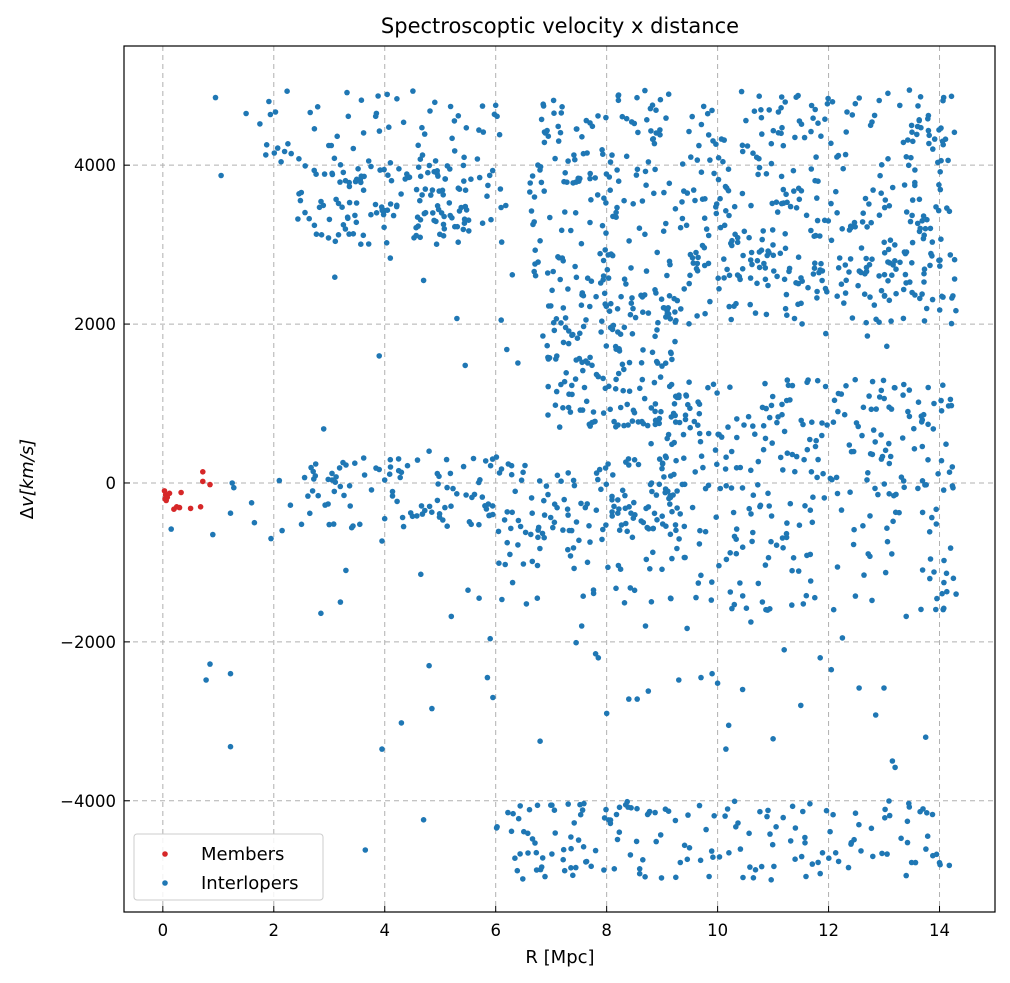 The image size is (1010, 983). What do you see at coordinates (228, 867) in the screenshot?
I see `legend: Members Interlopers` at bounding box center [228, 867].